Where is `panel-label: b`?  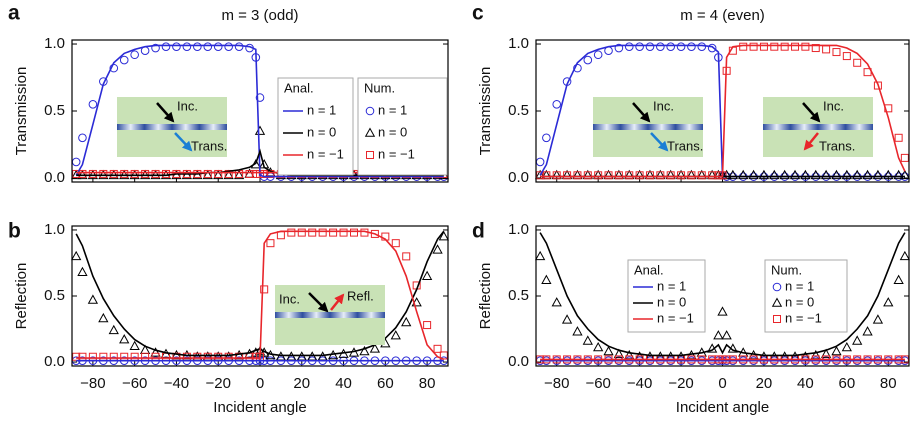
panel-label: b is located at coordinates (14, 231).